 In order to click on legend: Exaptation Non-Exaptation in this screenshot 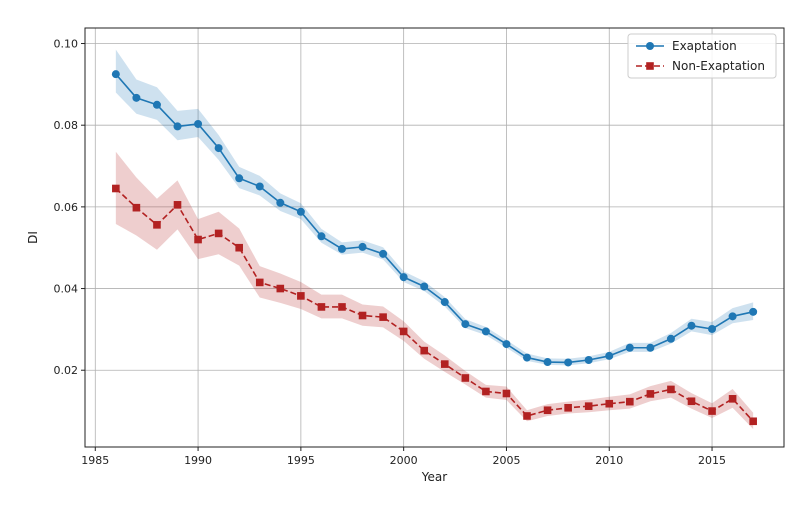, I will do `click(702, 56)`.